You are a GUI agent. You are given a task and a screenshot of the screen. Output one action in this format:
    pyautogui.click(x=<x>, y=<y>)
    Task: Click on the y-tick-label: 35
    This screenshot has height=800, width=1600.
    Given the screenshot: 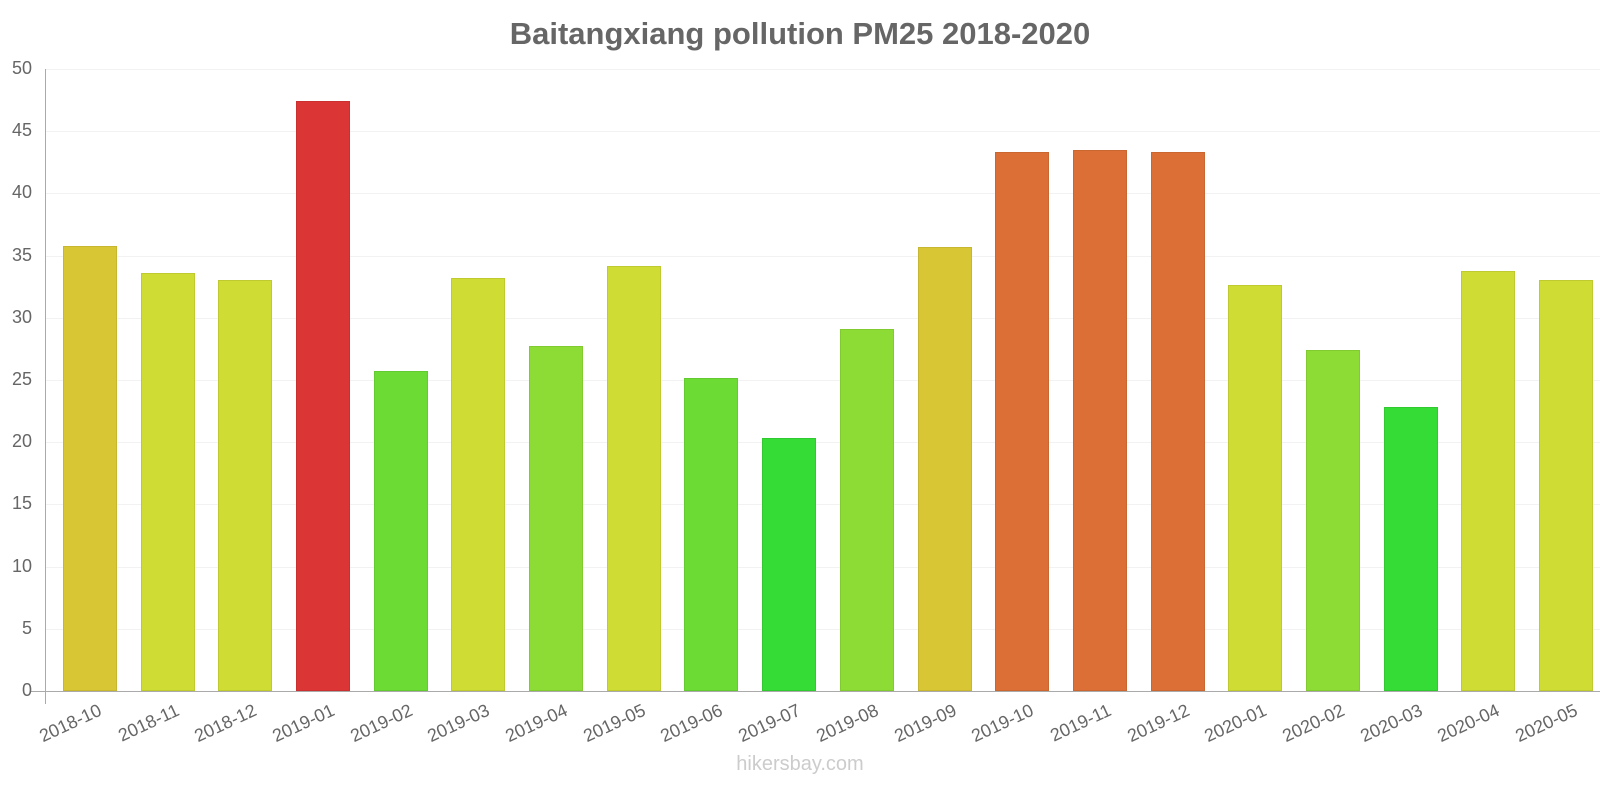 What is the action you would take?
    pyautogui.click(x=21, y=254)
    